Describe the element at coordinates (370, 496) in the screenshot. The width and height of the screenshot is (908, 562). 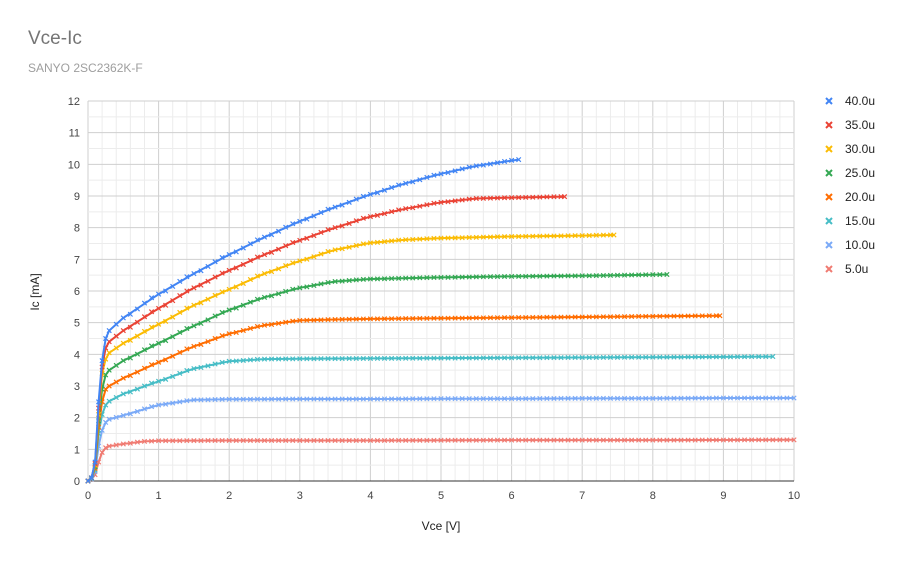
I see `x-tick-label: 4` at that location.